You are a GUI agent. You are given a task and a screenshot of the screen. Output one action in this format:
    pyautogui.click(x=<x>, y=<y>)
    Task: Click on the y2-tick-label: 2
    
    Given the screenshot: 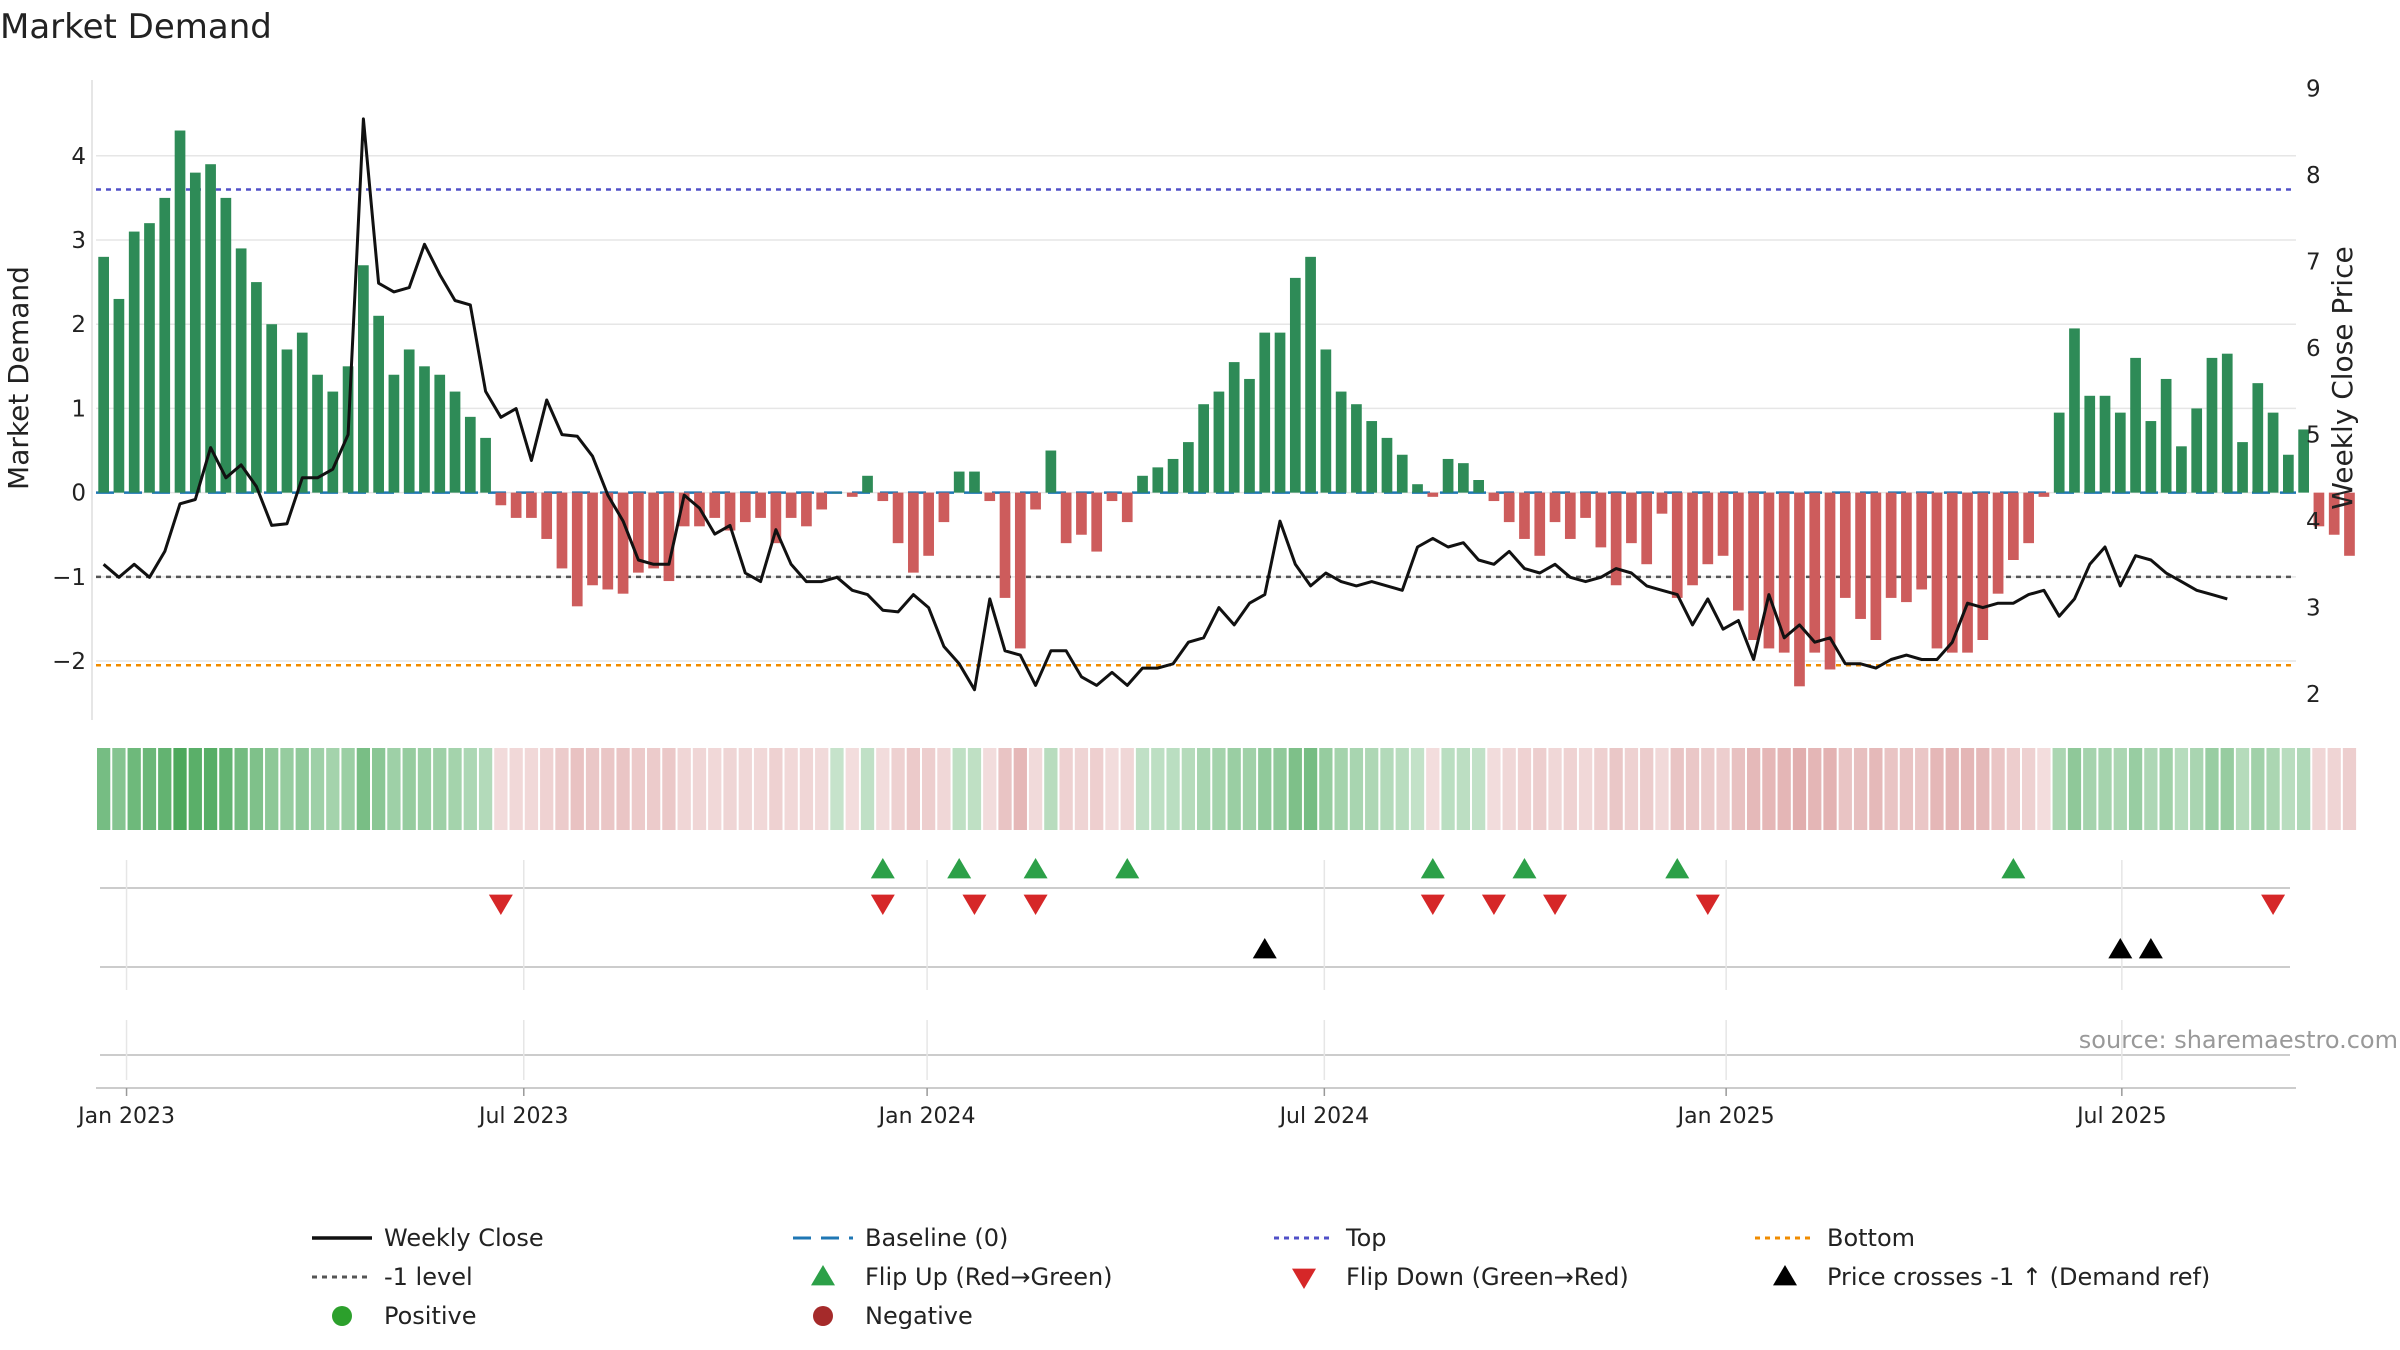 What is the action you would take?
    pyautogui.click(x=2313, y=695)
    